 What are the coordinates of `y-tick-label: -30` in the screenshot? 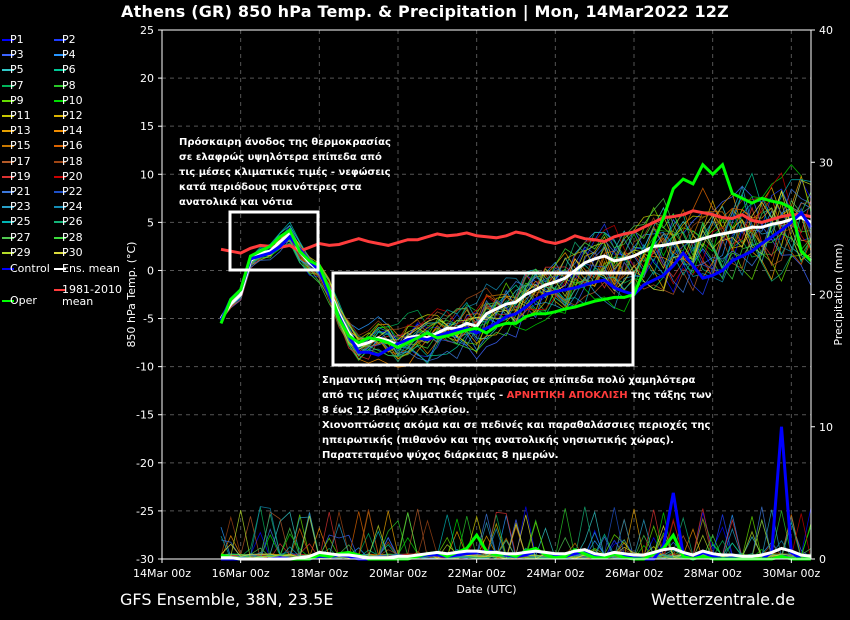 It's located at (145, 559).